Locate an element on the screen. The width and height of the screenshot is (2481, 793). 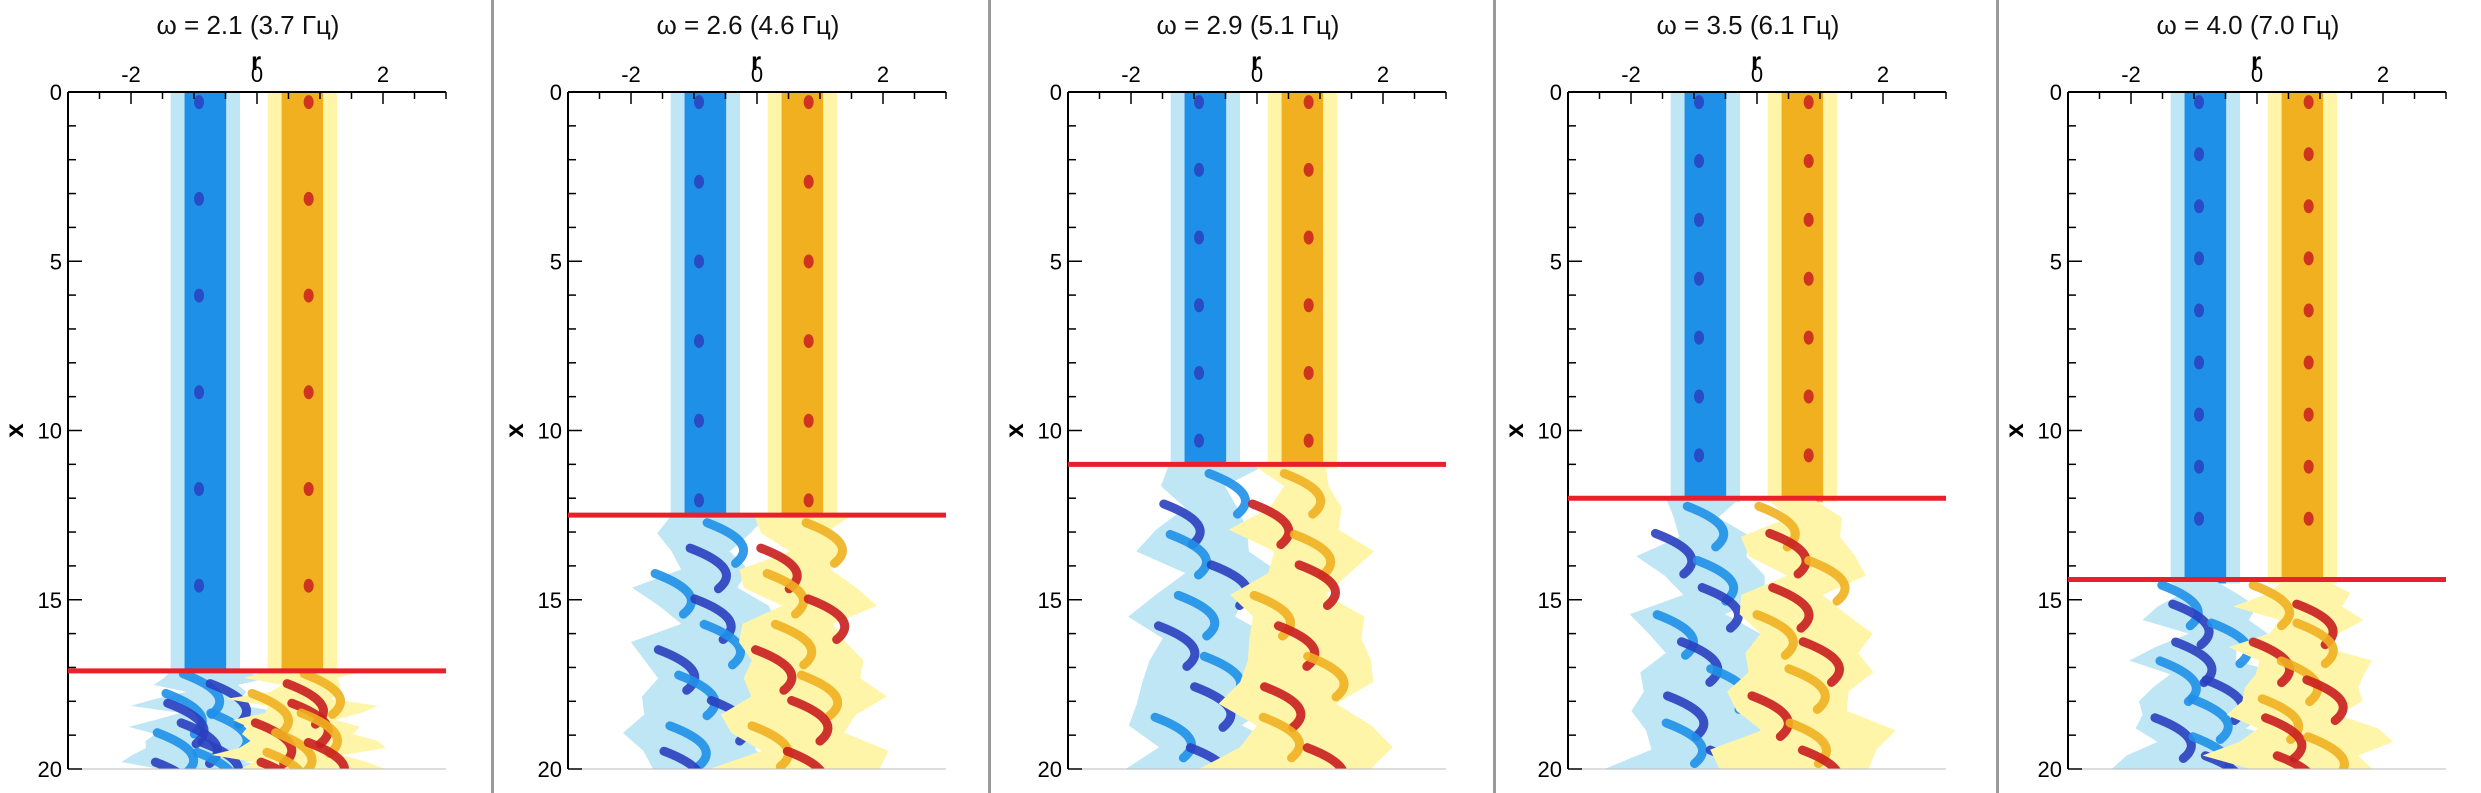
chart-title: ω = 3.5 (6.1 Гц) is located at coordinates (1748, 25).